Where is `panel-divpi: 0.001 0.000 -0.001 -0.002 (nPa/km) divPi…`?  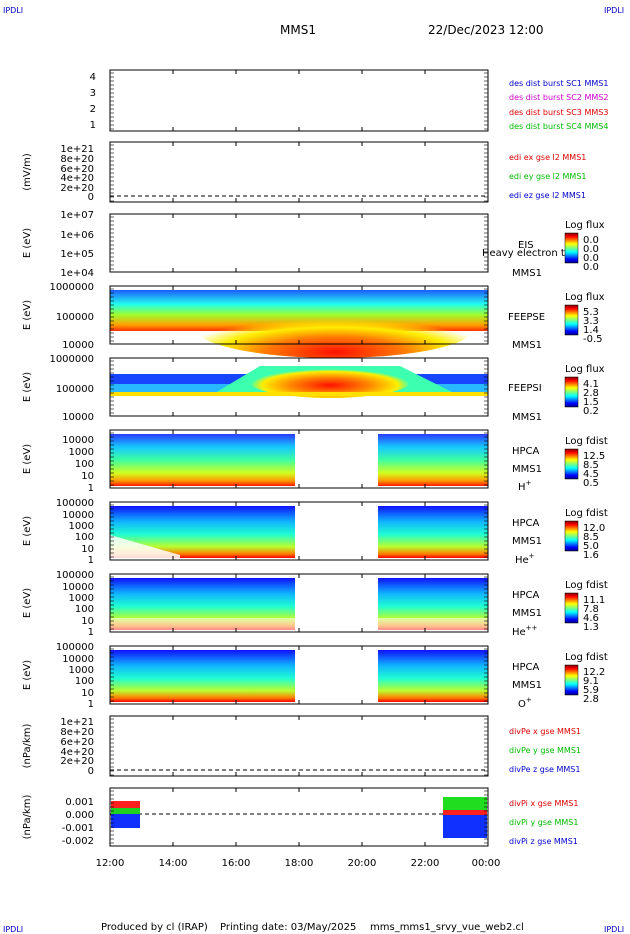
panel-divpi: 0.001 0.000 -0.001 -0.002 (nPa/km) divPi… is located at coordinates (300, 817).